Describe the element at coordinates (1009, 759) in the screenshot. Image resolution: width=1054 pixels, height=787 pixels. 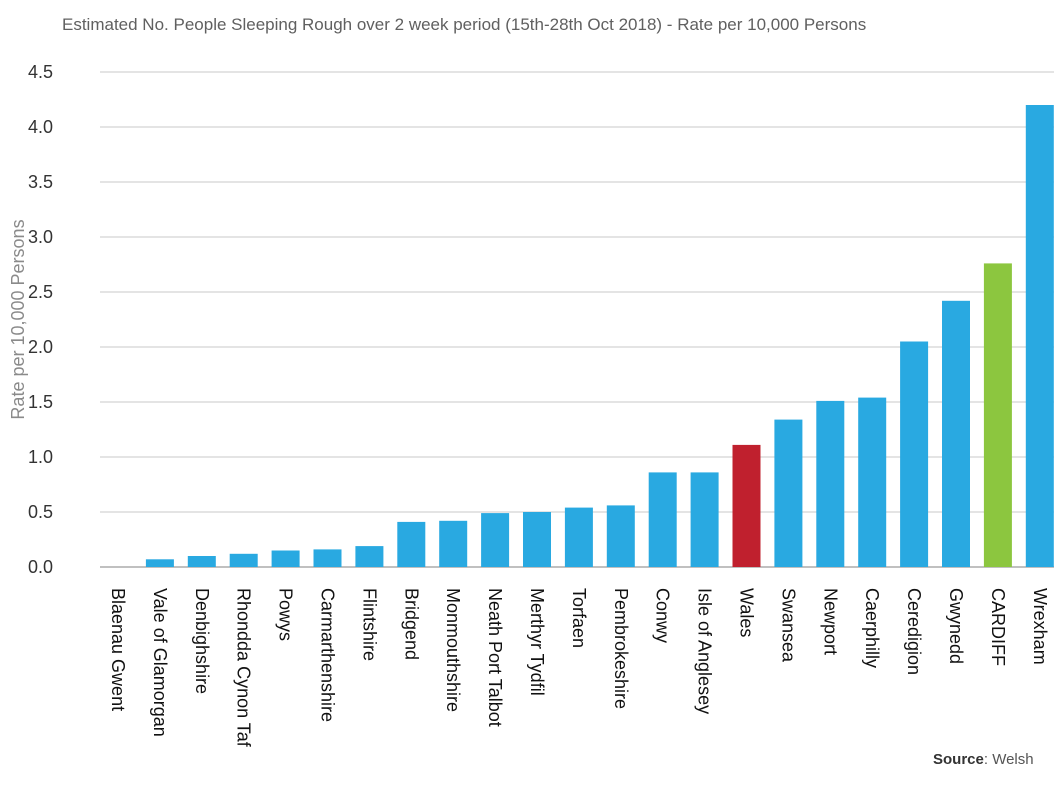
I see `source-text: : Welsh` at that location.